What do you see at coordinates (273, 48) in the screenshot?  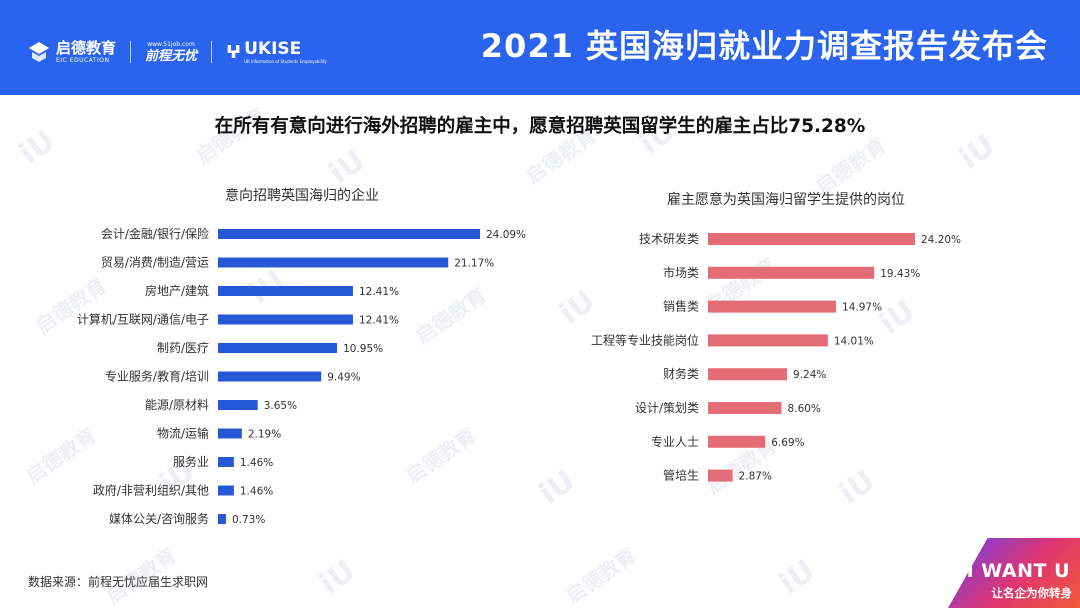 I see `ukise-logo-name: UKISE` at bounding box center [273, 48].